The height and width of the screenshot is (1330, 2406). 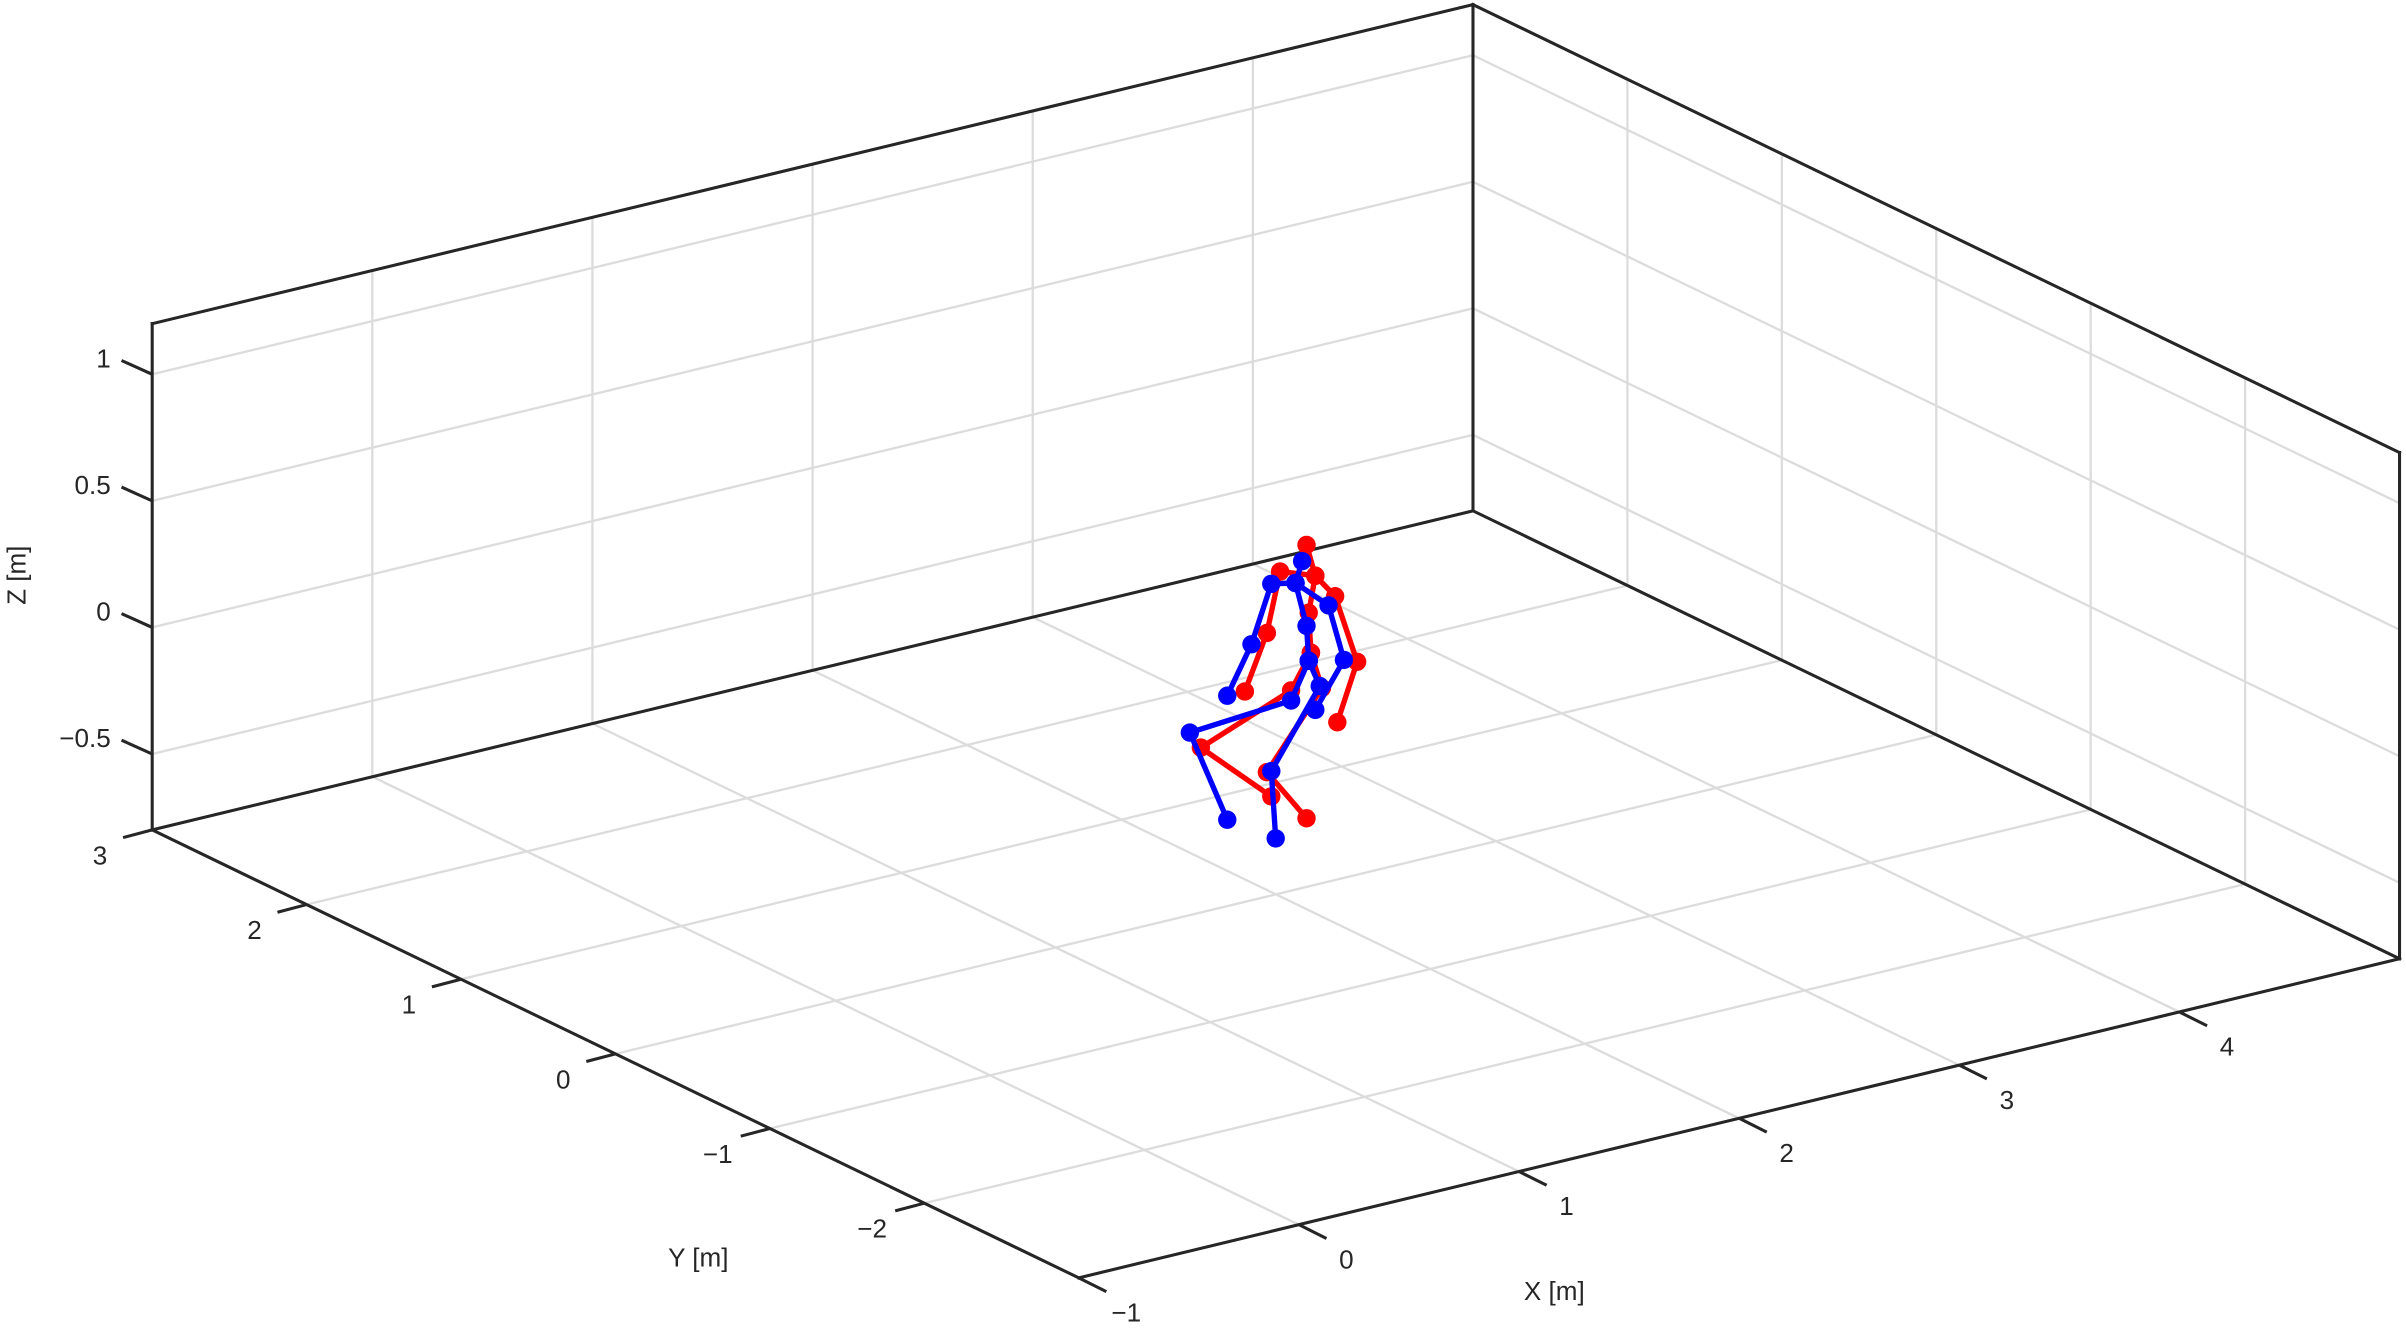 What do you see at coordinates (872, 1229) in the screenshot?
I see `y-tick-label: −2` at bounding box center [872, 1229].